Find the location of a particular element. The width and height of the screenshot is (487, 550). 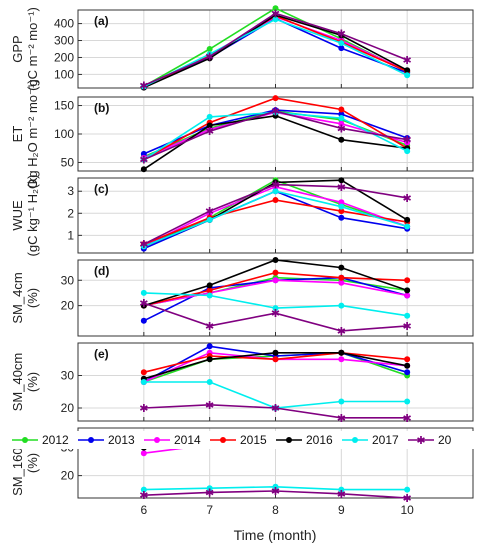

x-tick-label: 9 is located at coordinates (341, 510).